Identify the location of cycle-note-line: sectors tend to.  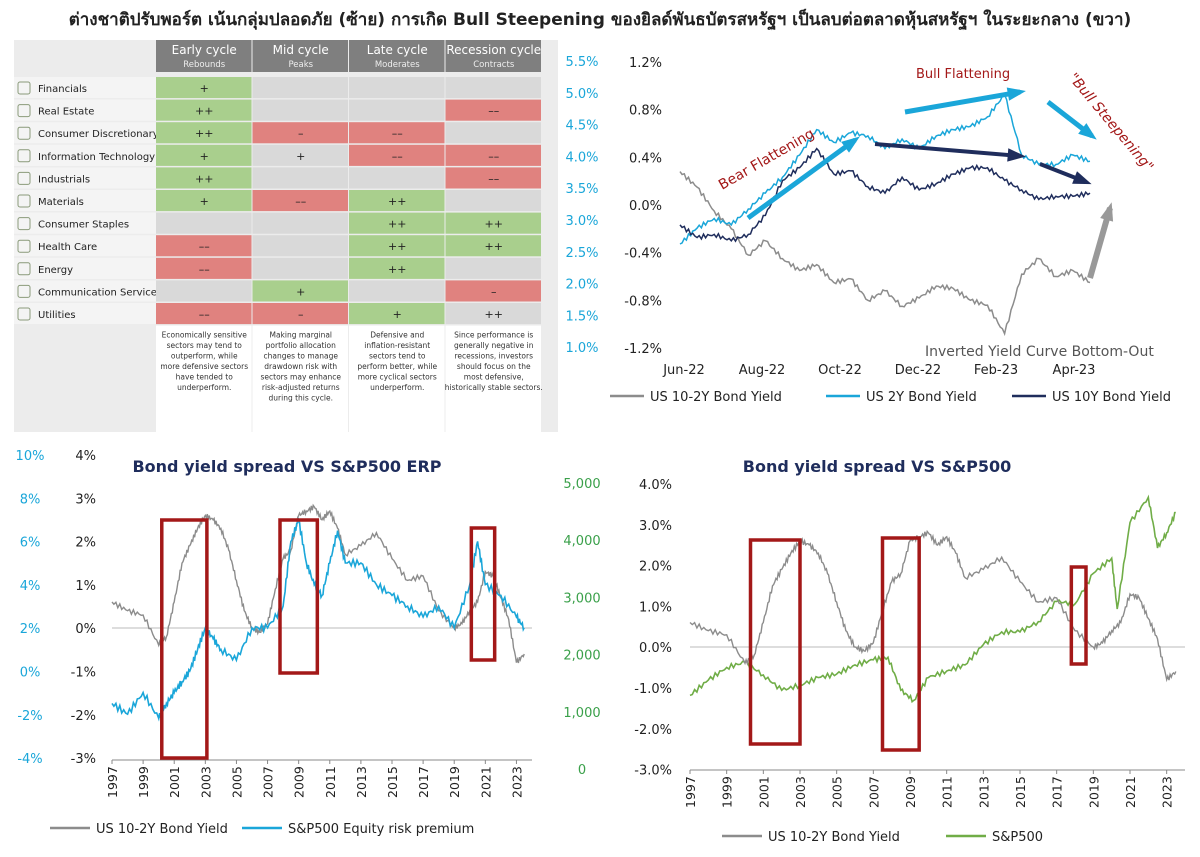
(397, 356).